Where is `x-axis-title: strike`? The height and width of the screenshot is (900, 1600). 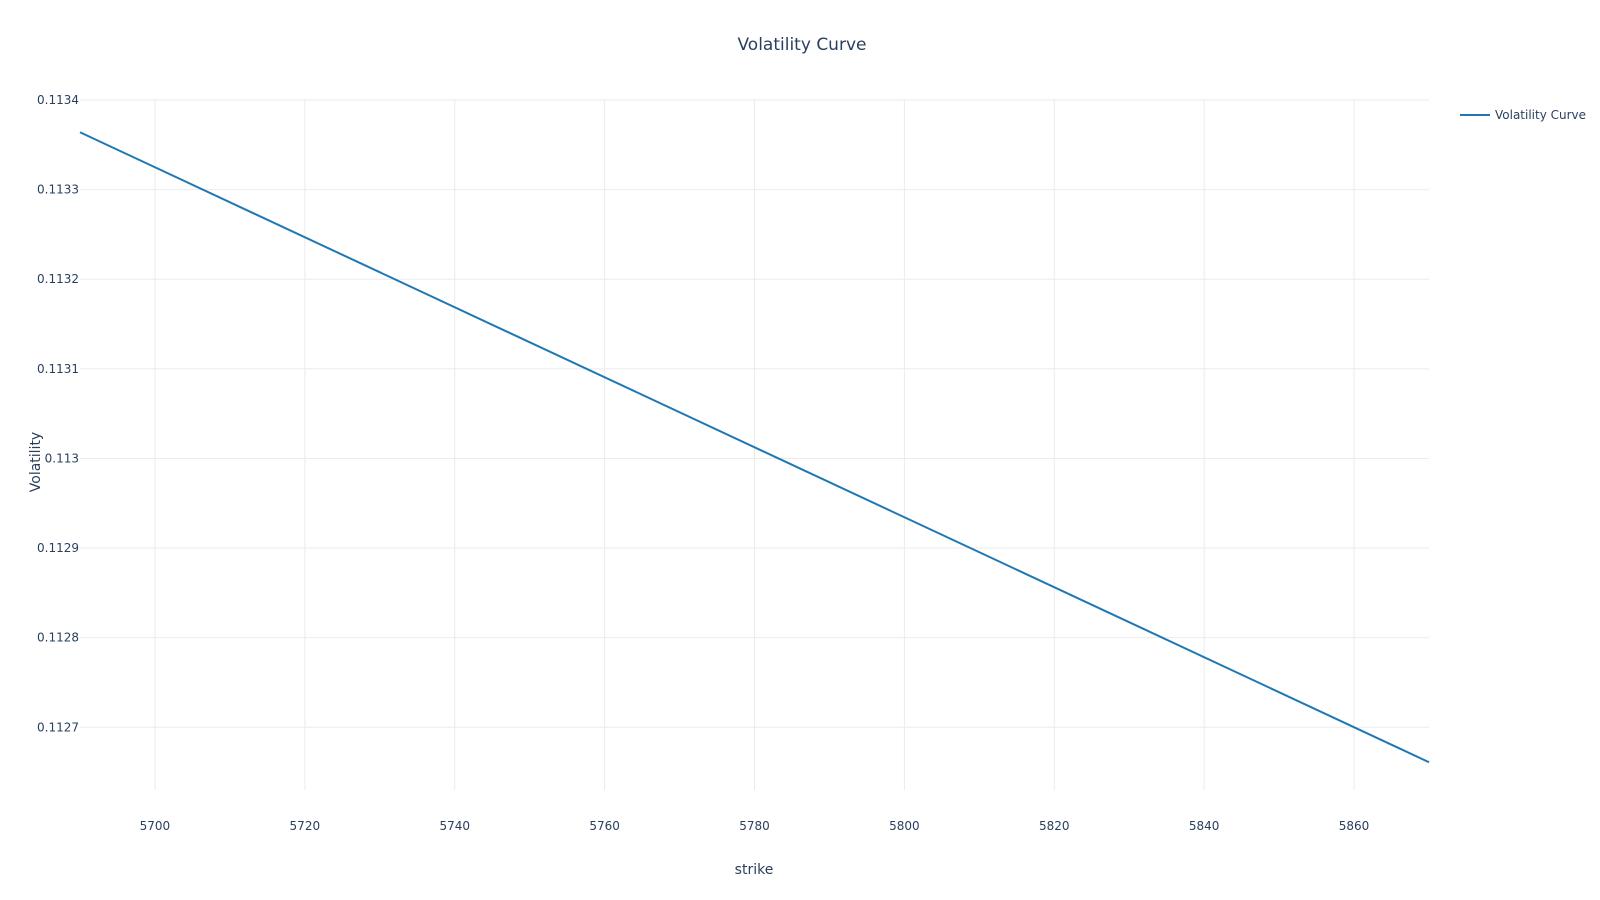
x-axis-title: strike is located at coordinates (754, 870).